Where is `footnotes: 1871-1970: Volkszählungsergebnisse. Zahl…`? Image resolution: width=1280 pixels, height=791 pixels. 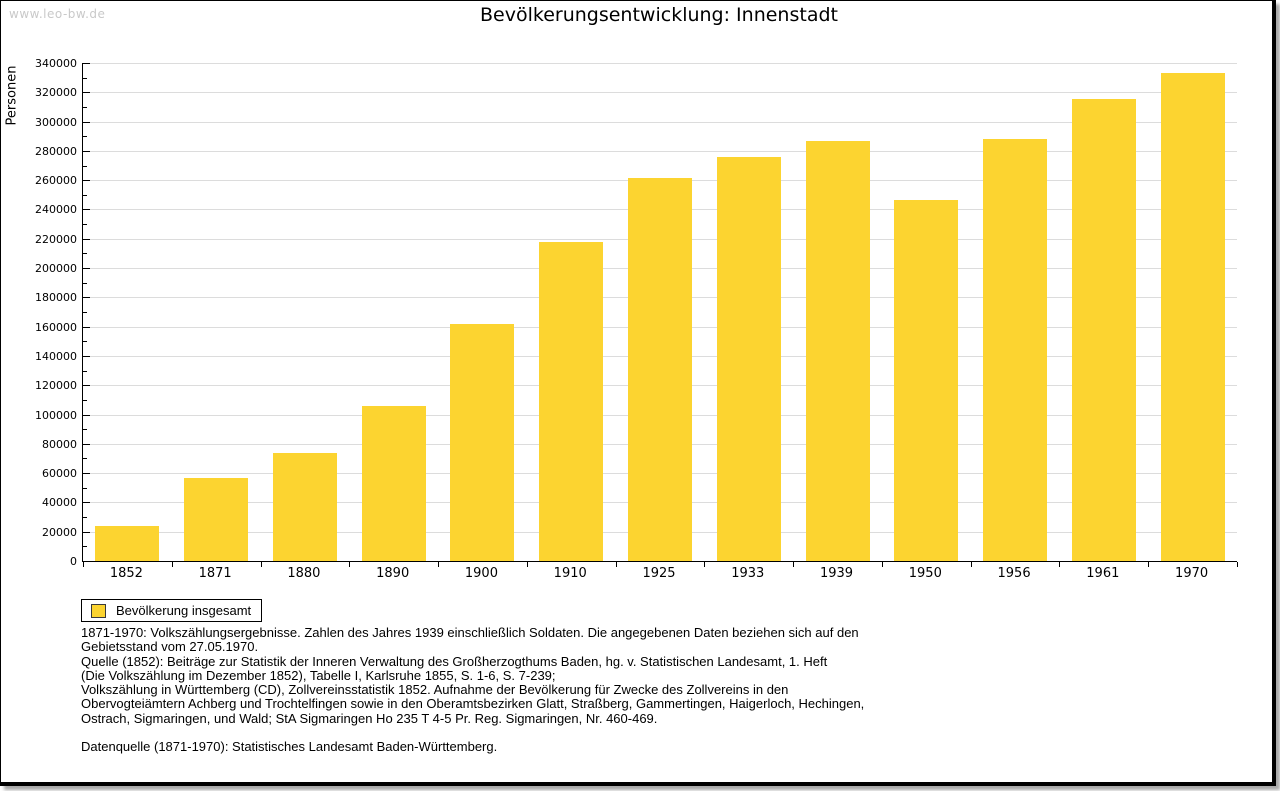 footnotes: 1871-1970: Volkszählungsergebnisse. Zahl… is located at coordinates (473, 690).